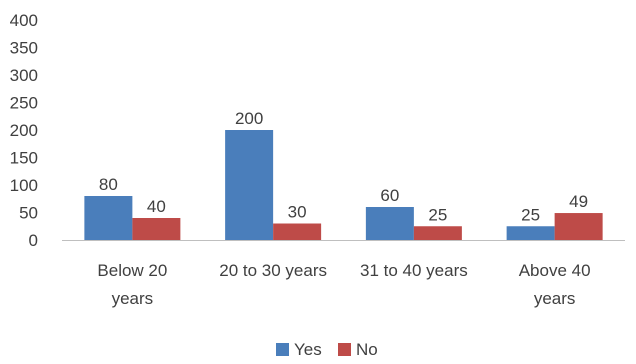  What do you see at coordinates (437, 214) in the screenshot?
I see `data-label-no-3: 25` at bounding box center [437, 214].